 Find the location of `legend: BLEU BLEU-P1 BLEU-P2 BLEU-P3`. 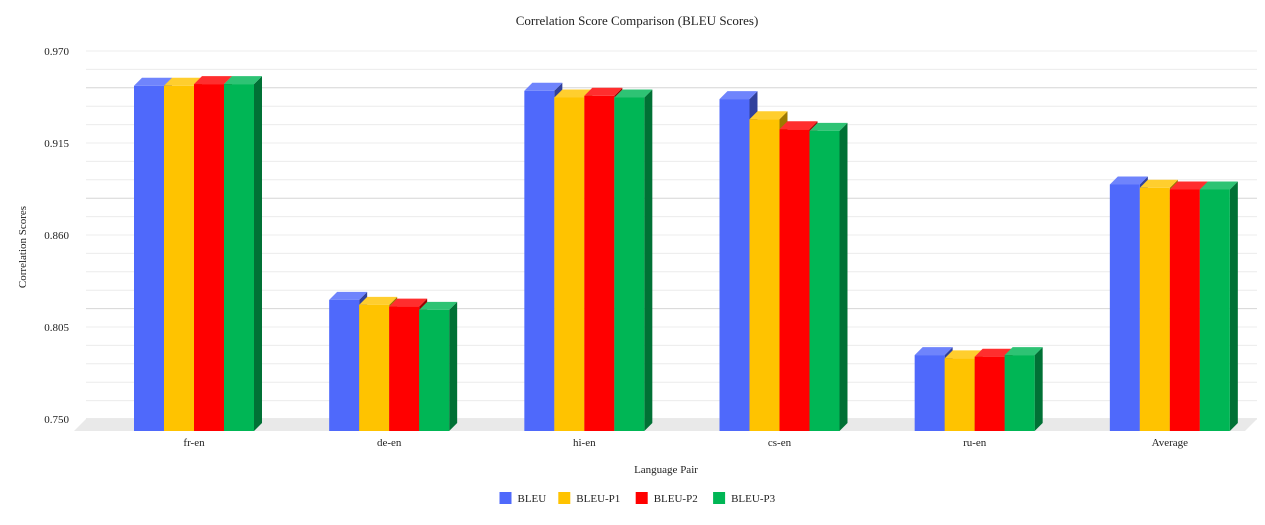

legend: BLEU BLEU-P1 BLEU-P2 BLEU-P3 is located at coordinates (637, 498).